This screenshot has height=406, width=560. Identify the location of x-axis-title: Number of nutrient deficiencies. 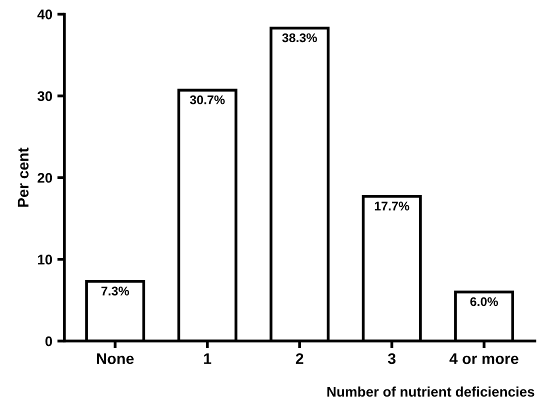
(430, 391).